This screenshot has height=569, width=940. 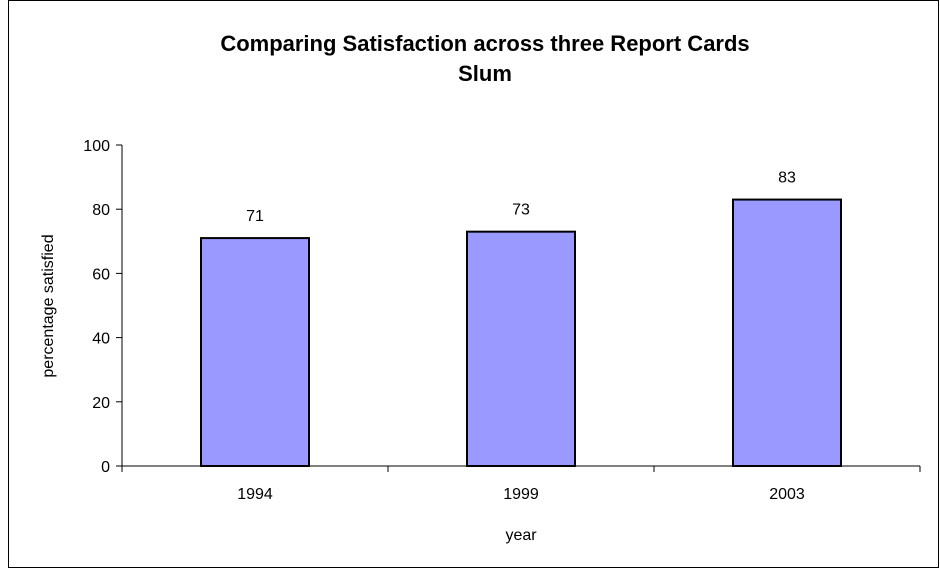 What do you see at coordinates (101, 403) in the screenshot?
I see `y-tick-label: 20` at bounding box center [101, 403].